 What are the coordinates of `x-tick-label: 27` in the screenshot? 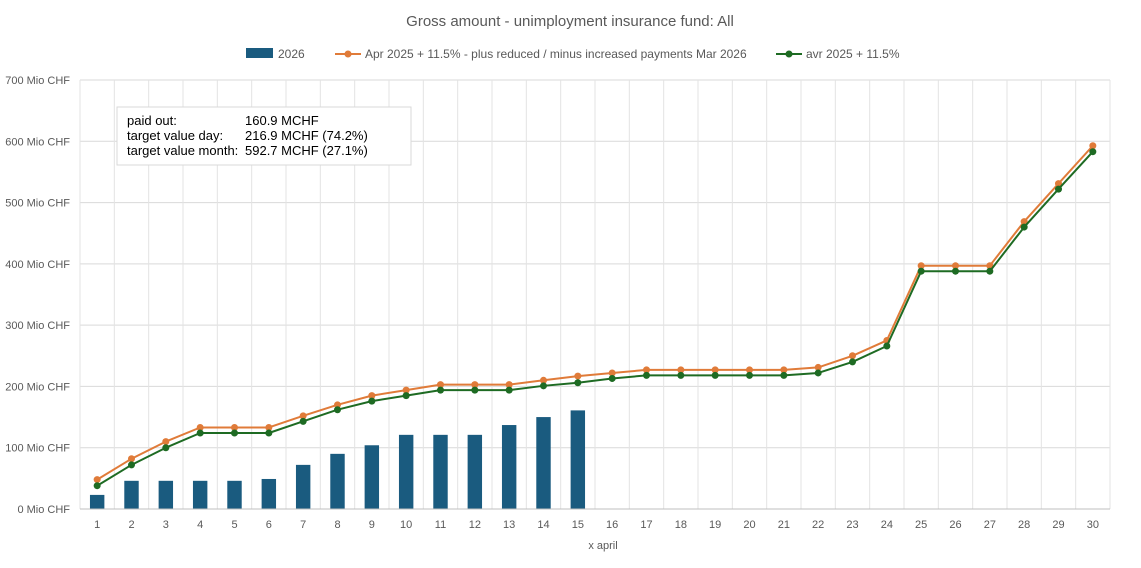 It's located at (990, 525).